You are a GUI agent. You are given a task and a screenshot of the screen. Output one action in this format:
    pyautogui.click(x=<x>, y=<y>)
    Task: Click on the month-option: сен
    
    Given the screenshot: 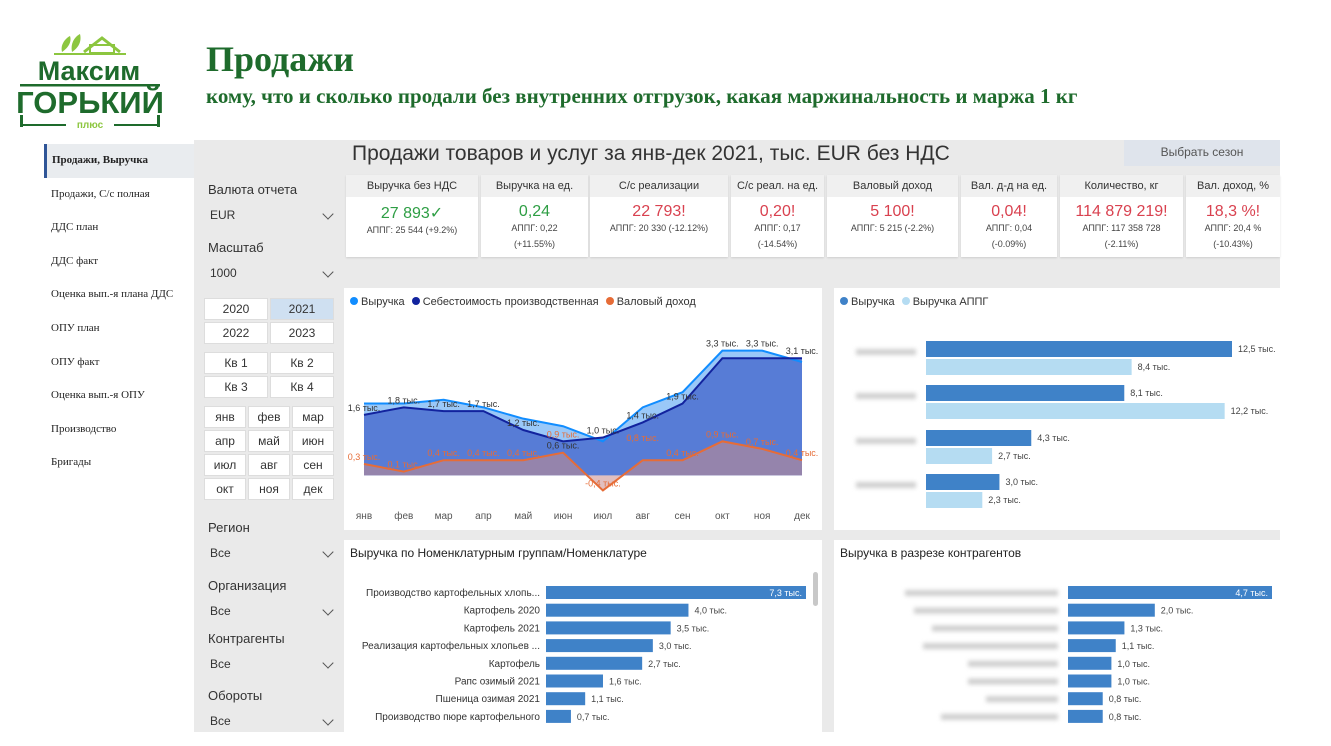 What is the action you would take?
    pyautogui.click(x=313, y=465)
    